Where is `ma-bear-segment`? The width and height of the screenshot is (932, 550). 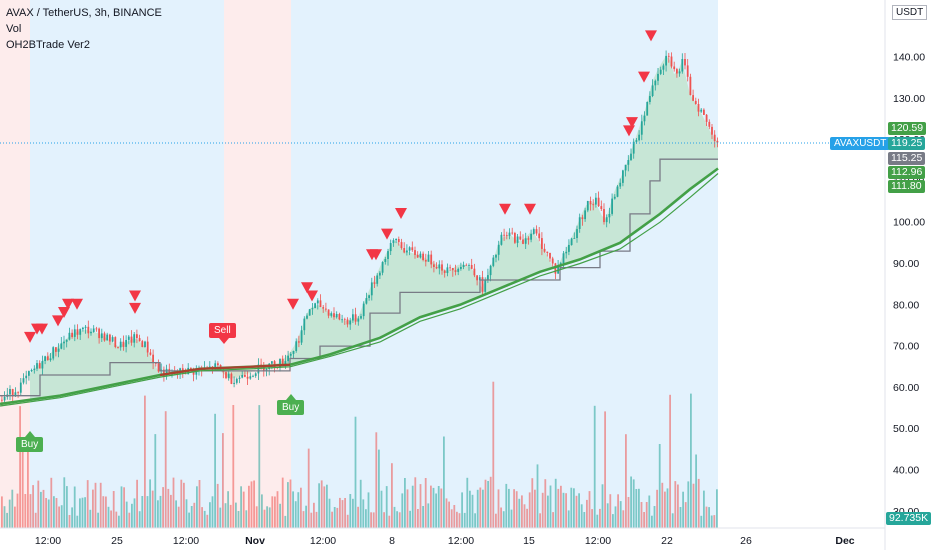 ma-bear-segment is located at coordinates (225, 370).